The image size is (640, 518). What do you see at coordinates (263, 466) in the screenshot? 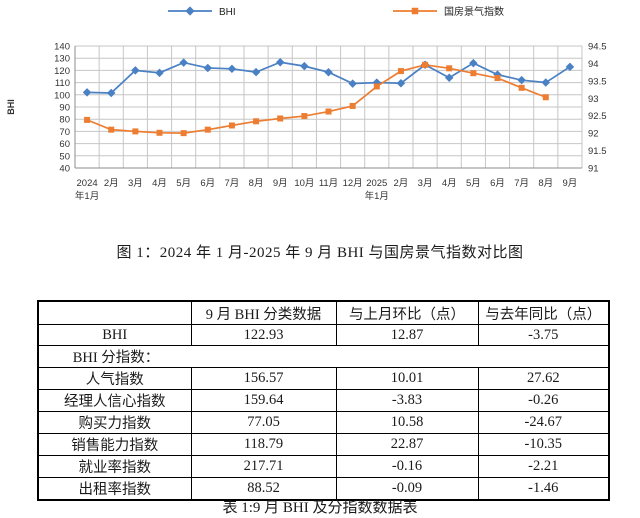
I see `value-cell: 217.71` at bounding box center [263, 466].